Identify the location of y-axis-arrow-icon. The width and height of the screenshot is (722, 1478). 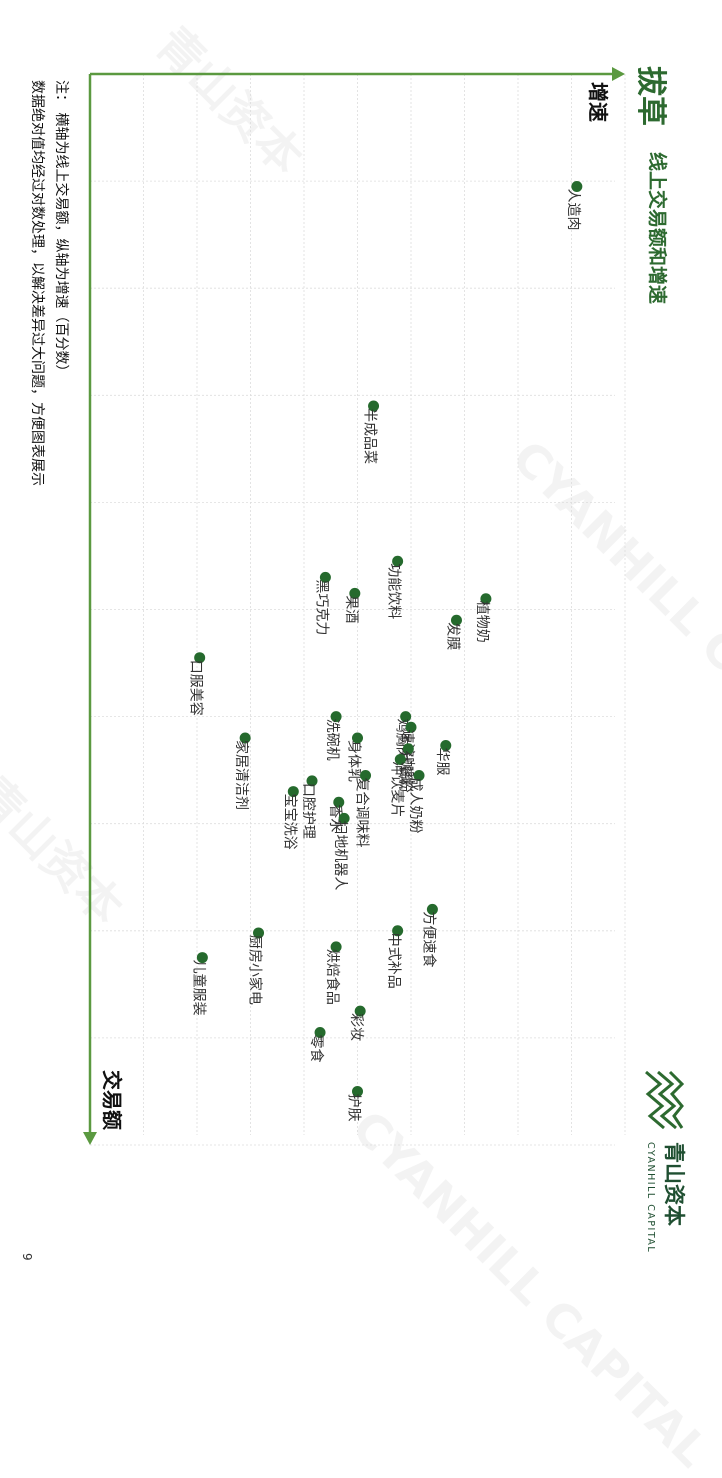
(618, 74).